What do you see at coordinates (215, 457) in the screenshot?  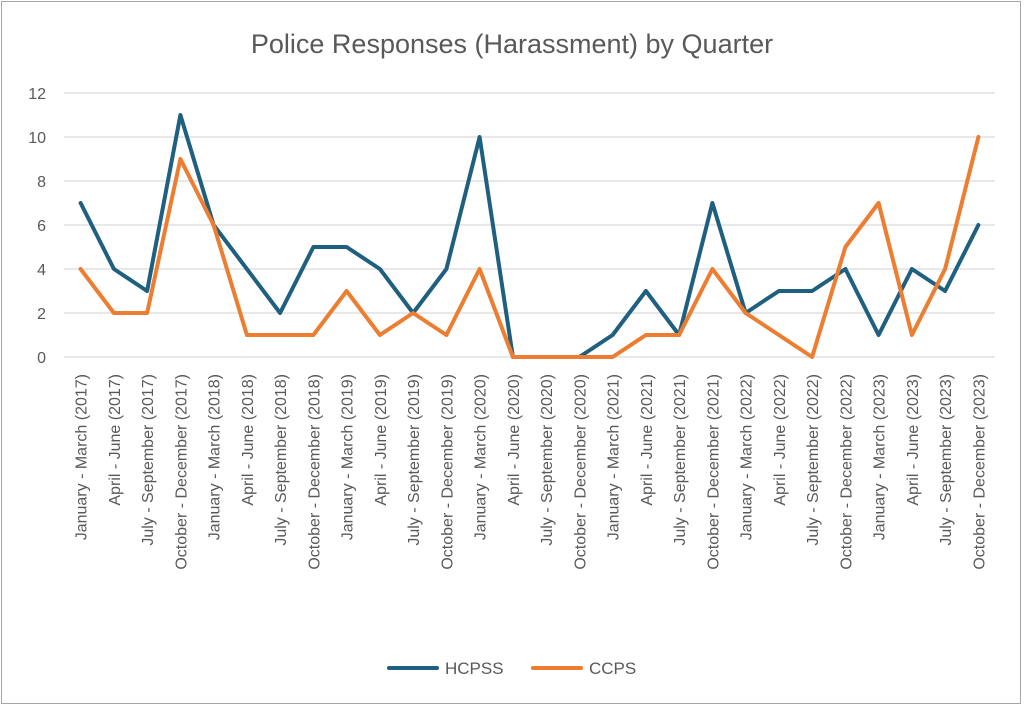 I see `x-tick-label: January - March (2018)` at bounding box center [215, 457].